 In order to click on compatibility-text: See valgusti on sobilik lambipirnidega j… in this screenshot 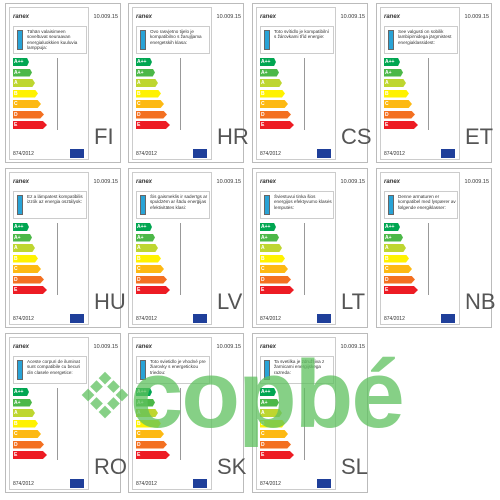, I will do `click(425, 37)`.